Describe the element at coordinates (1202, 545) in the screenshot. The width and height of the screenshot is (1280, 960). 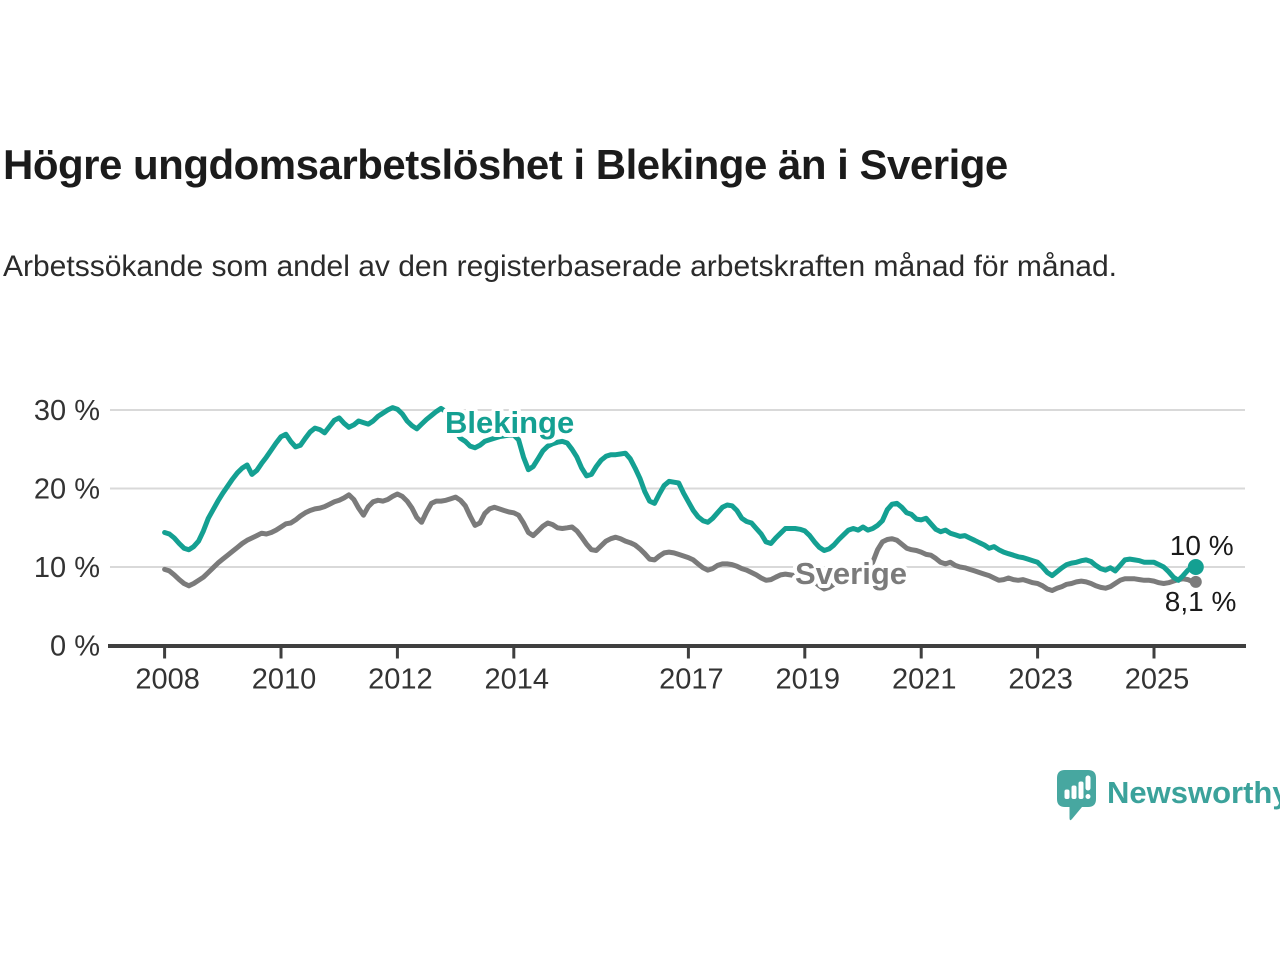
I see `blekinge-end-value-label: 10 %` at that location.